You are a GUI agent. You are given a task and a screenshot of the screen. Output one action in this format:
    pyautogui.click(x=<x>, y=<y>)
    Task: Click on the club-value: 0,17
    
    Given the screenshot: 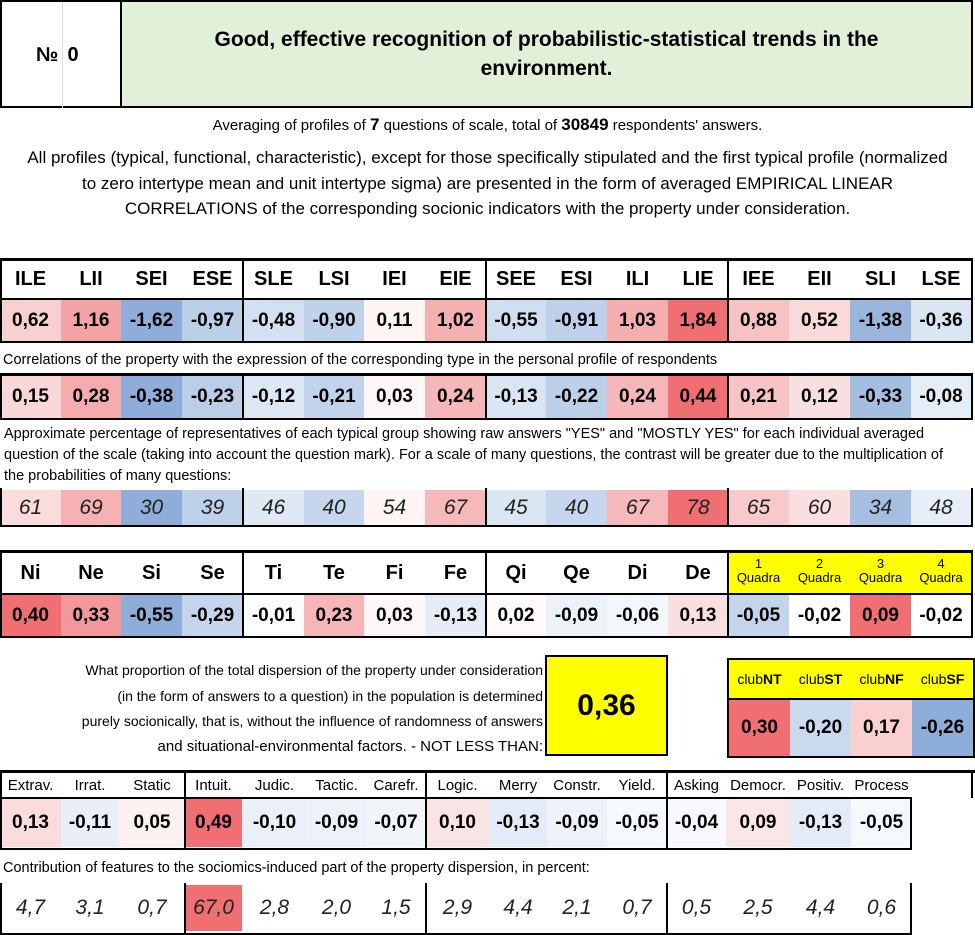 What is the action you would take?
    pyautogui.click(x=881, y=728)
    